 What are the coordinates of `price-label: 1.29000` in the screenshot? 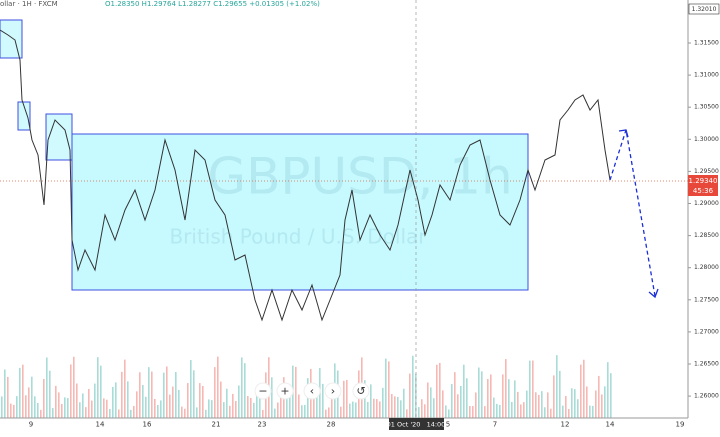 It's located at (706, 203).